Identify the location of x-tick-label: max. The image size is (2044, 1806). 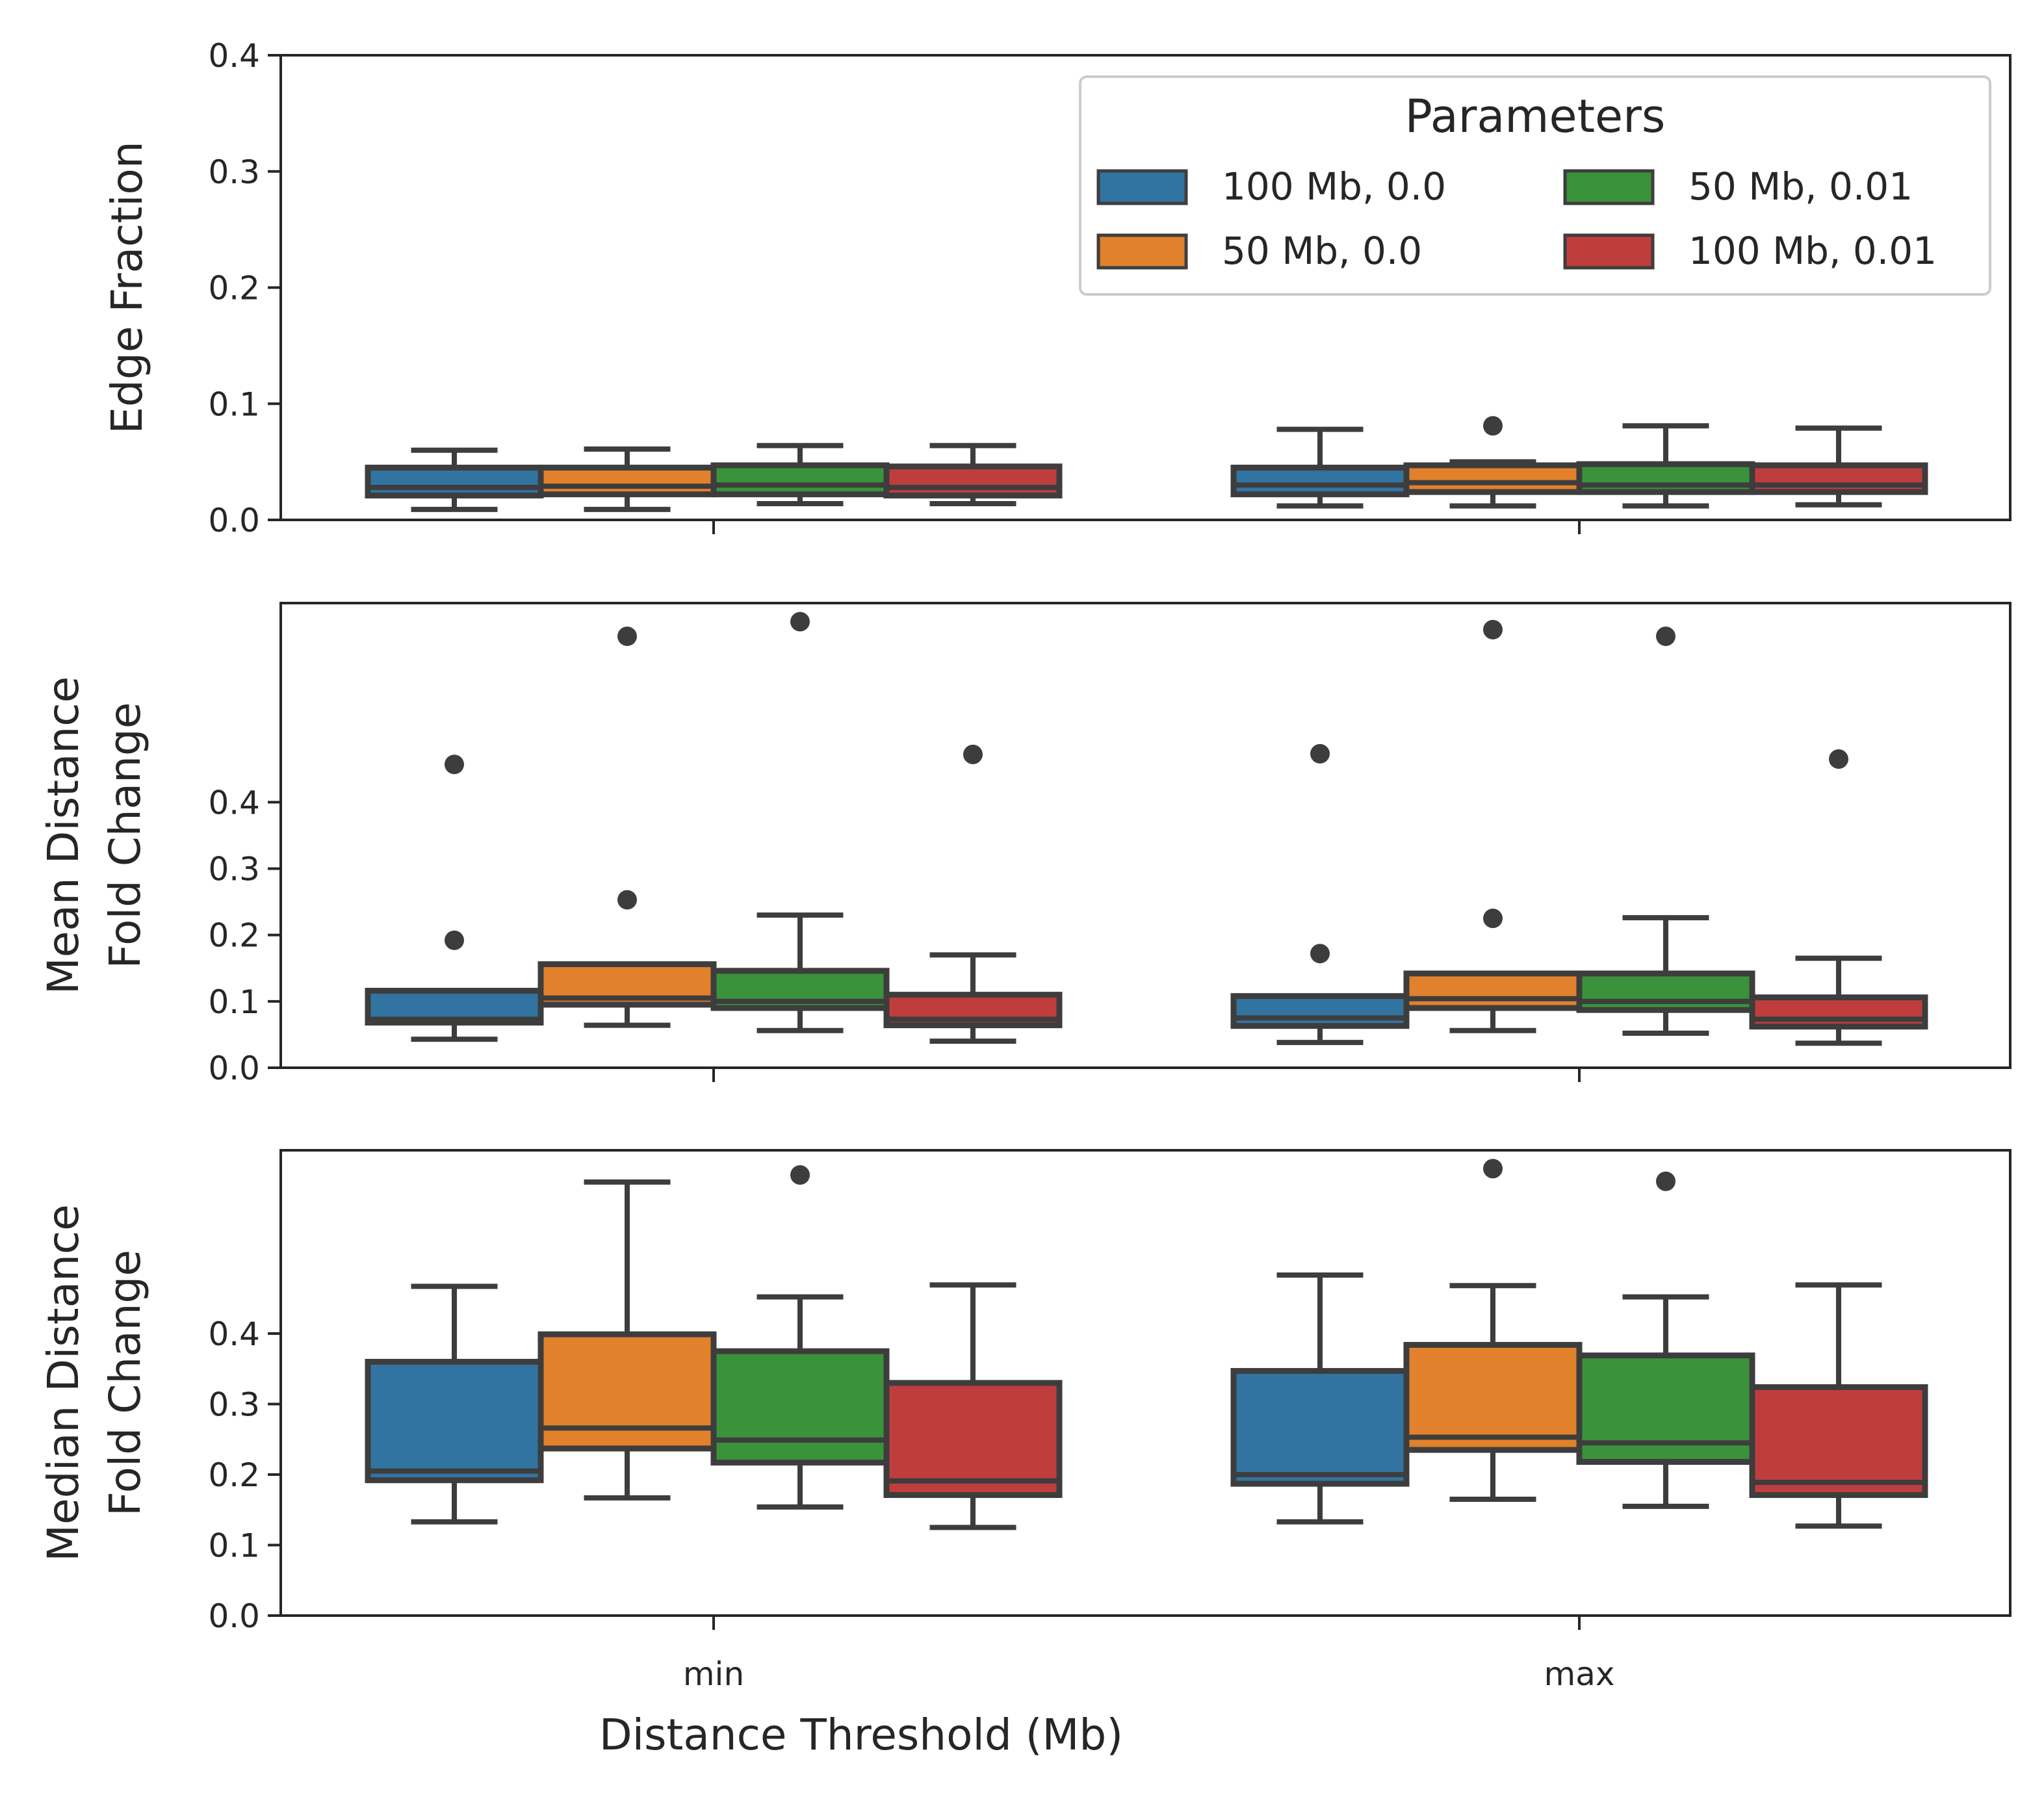
(1580, 1674).